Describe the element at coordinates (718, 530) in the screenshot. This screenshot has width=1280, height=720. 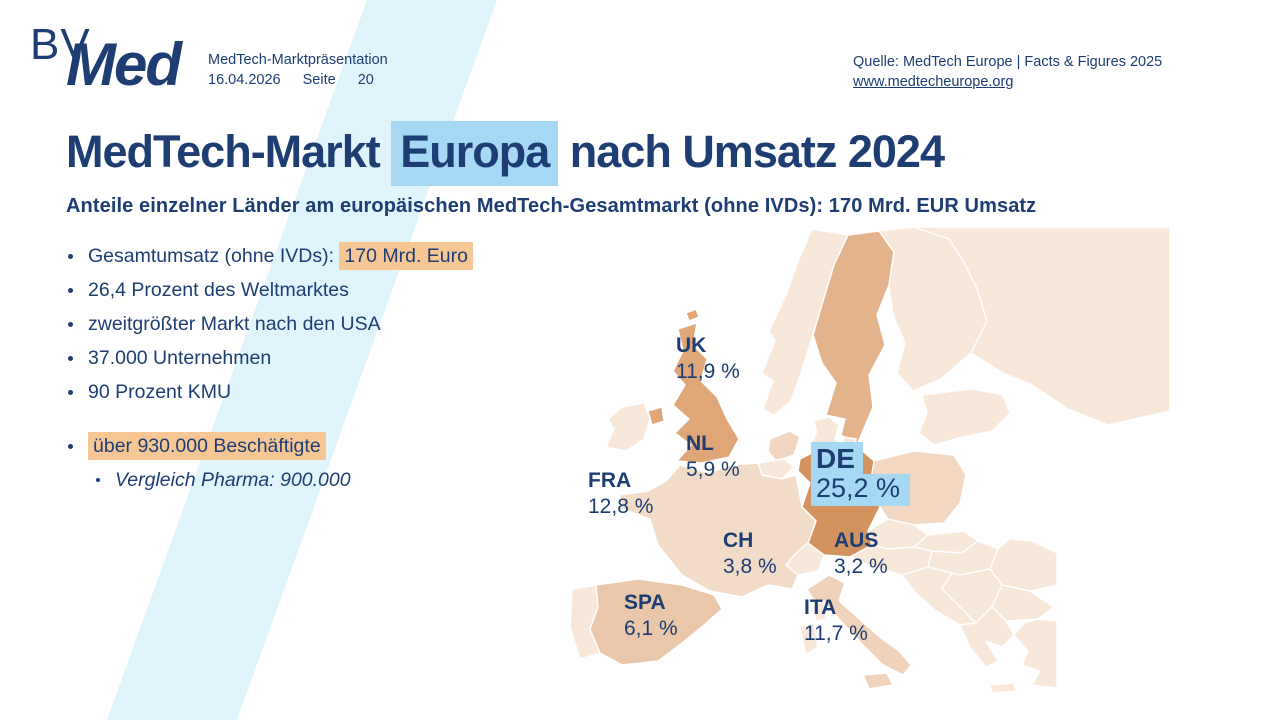
I see `map-country-france` at that location.